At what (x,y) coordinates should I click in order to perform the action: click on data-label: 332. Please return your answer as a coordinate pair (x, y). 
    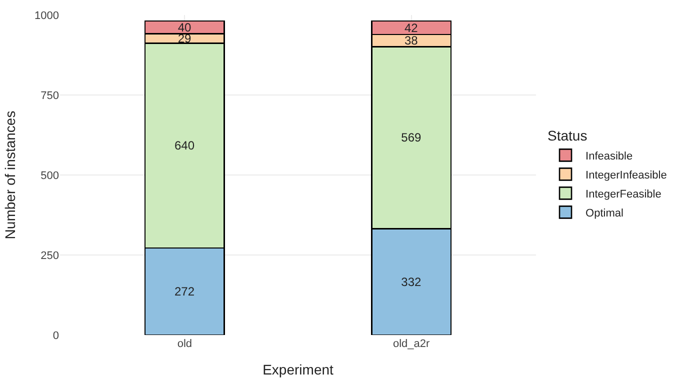
    Looking at the image, I should click on (411, 281).